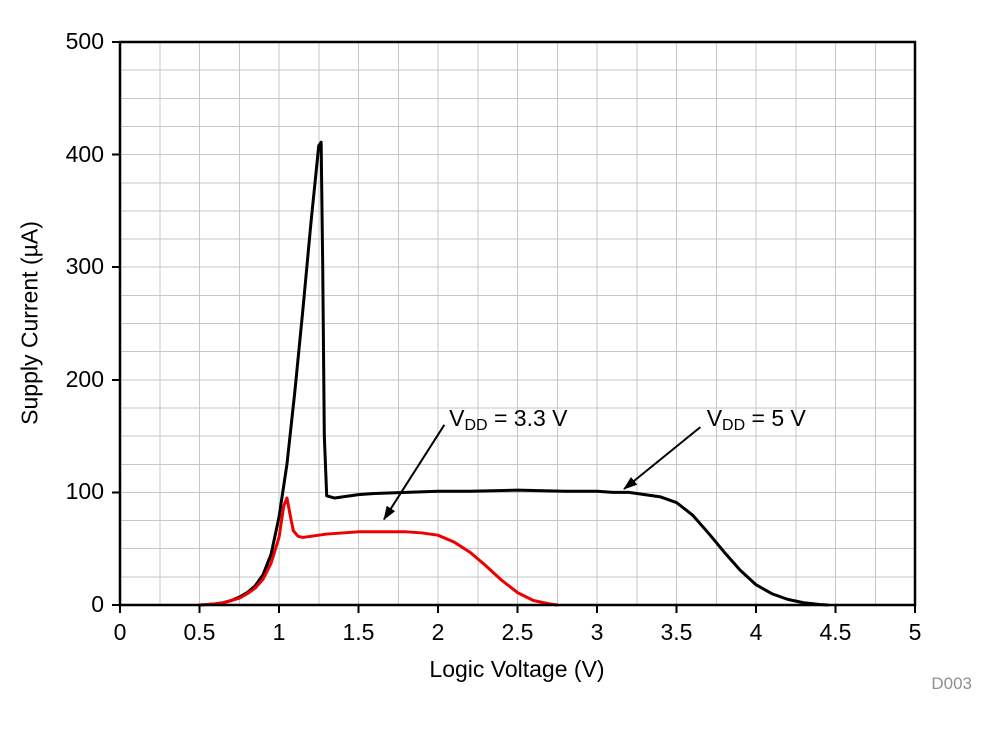 The image size is (998, 734). I want to click on y-tick-label: 500, so click(84, 41).